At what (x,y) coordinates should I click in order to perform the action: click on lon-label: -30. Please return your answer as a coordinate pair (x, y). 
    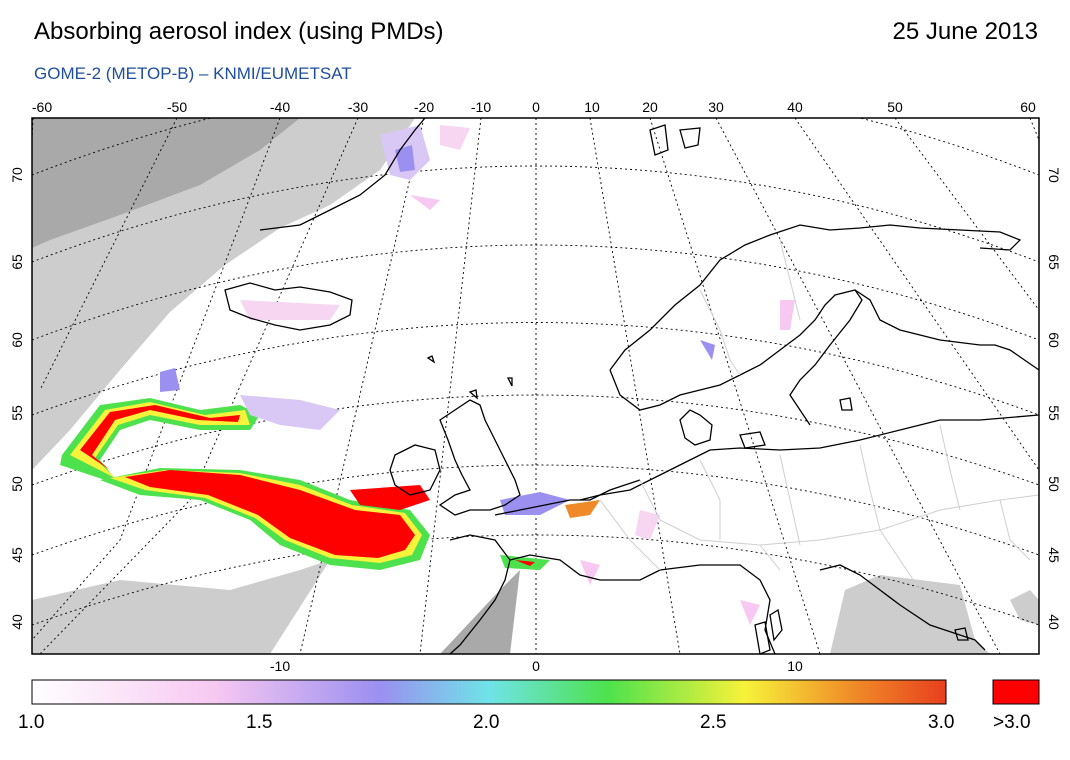
    Looking at the image, I should click on (358, 107).